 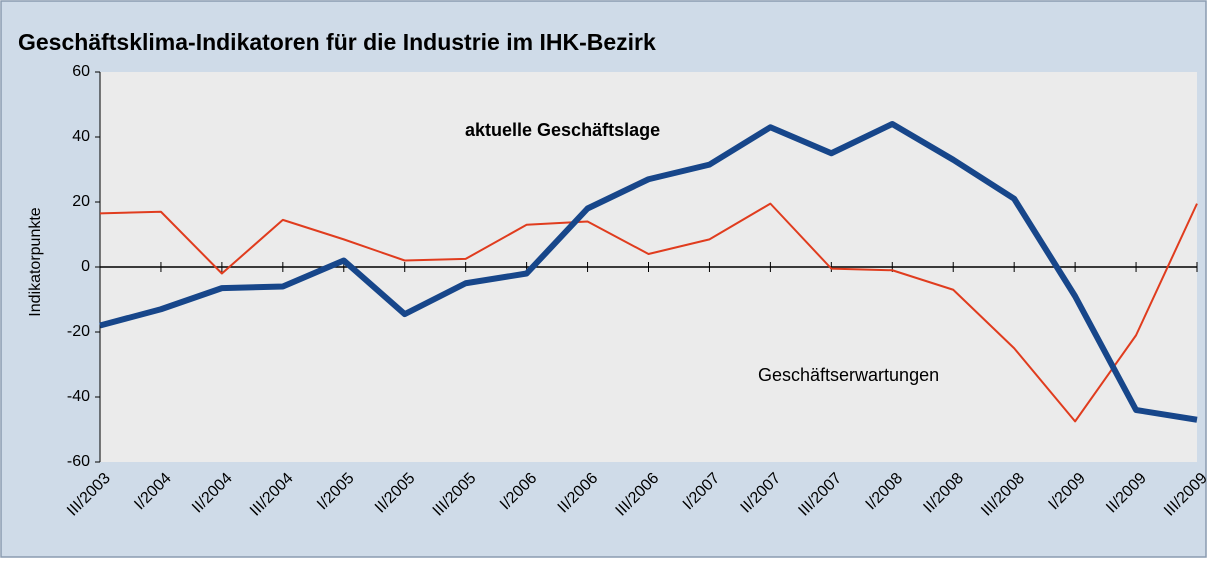 I want to click on annotation: Geschäftserwartungen, so click(x=848, y=375).